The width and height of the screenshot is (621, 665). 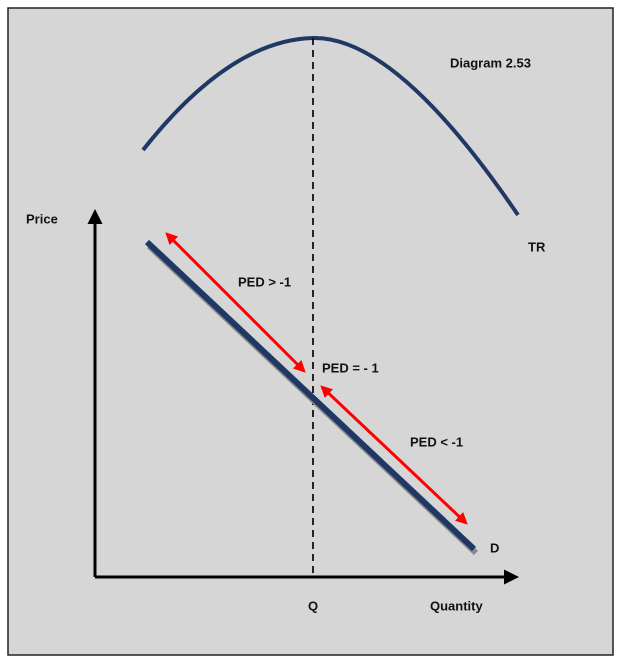 I want to click on demand-label: D, so click(x=494, y=547).